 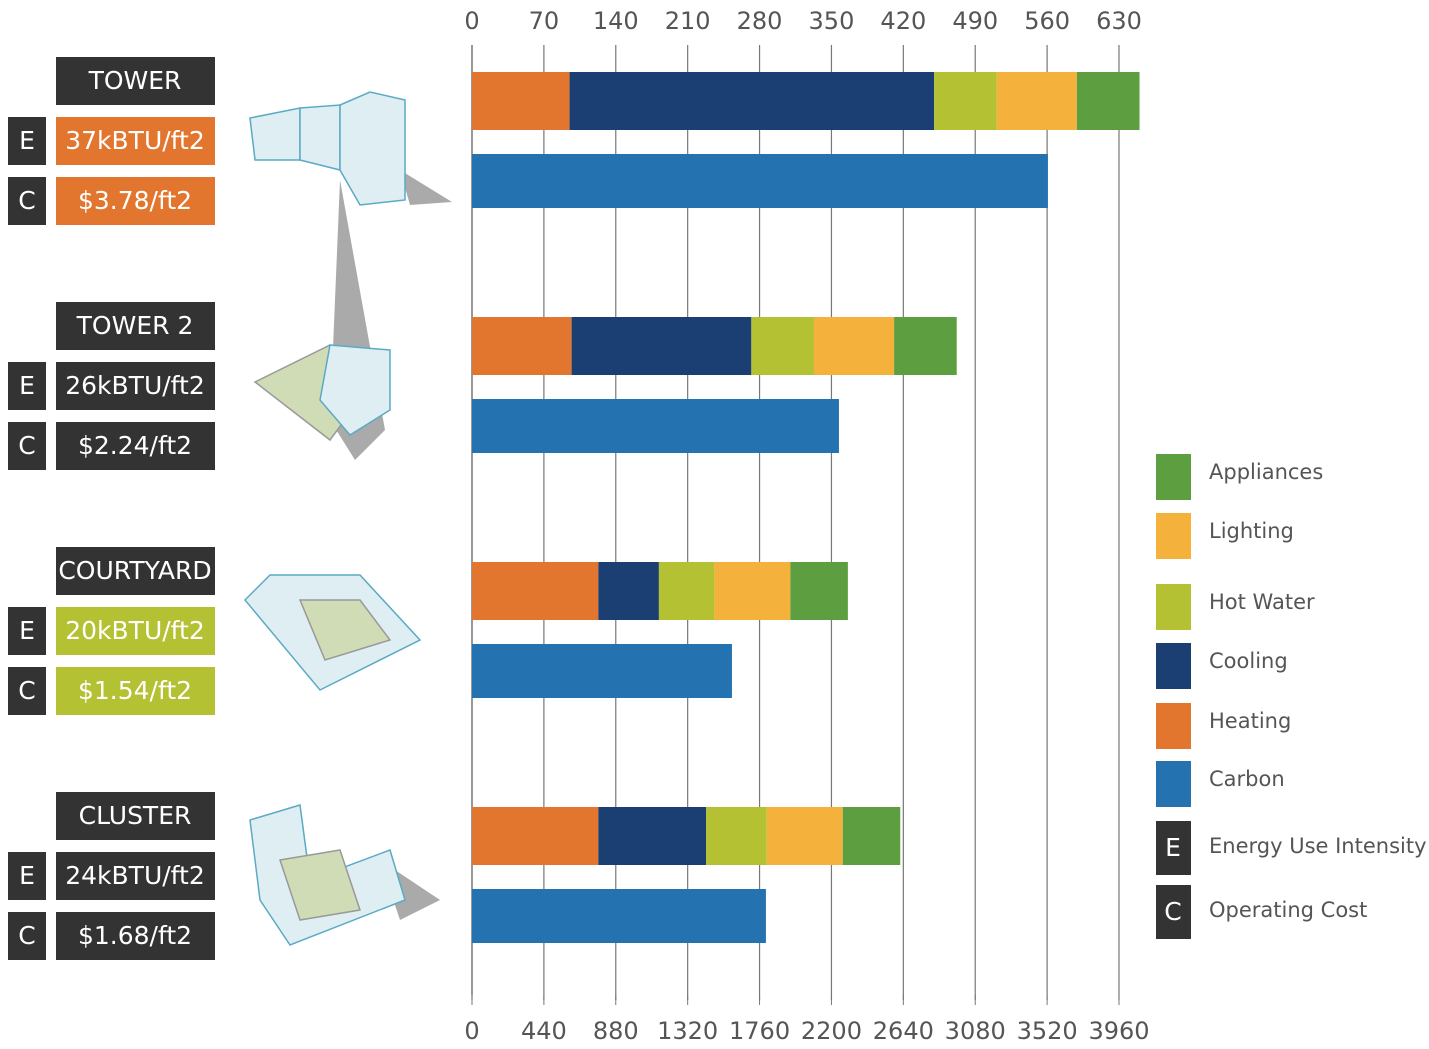 What do you see at coordinates (544, 1031) in the screenshot?
I see `bottom-tick-label: 440` at bounding box center [544, 1031].